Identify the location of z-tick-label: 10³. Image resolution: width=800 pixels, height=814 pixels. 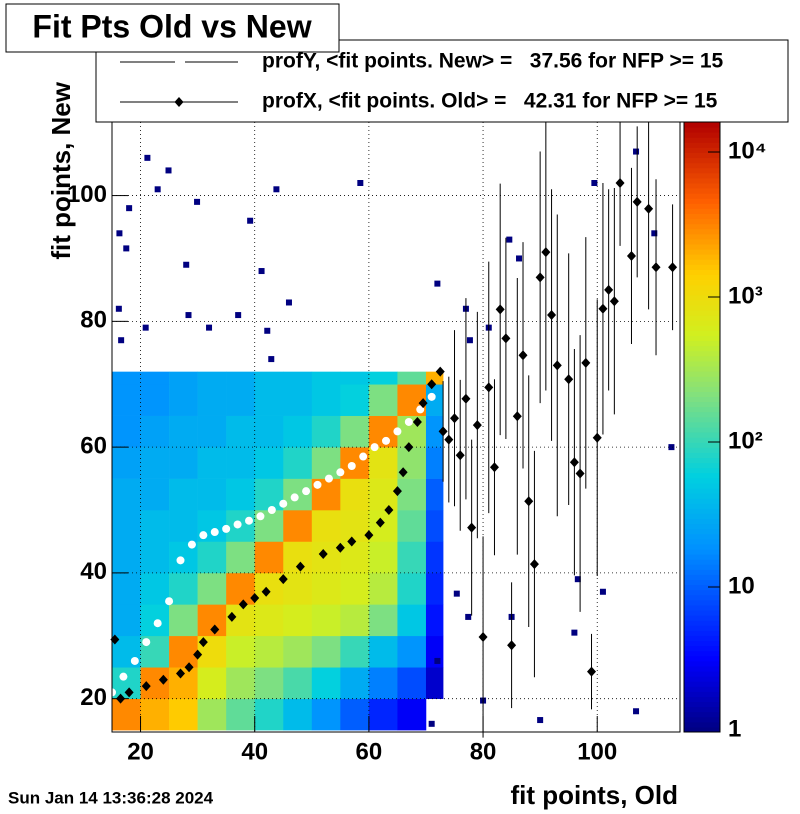
(745, 295).